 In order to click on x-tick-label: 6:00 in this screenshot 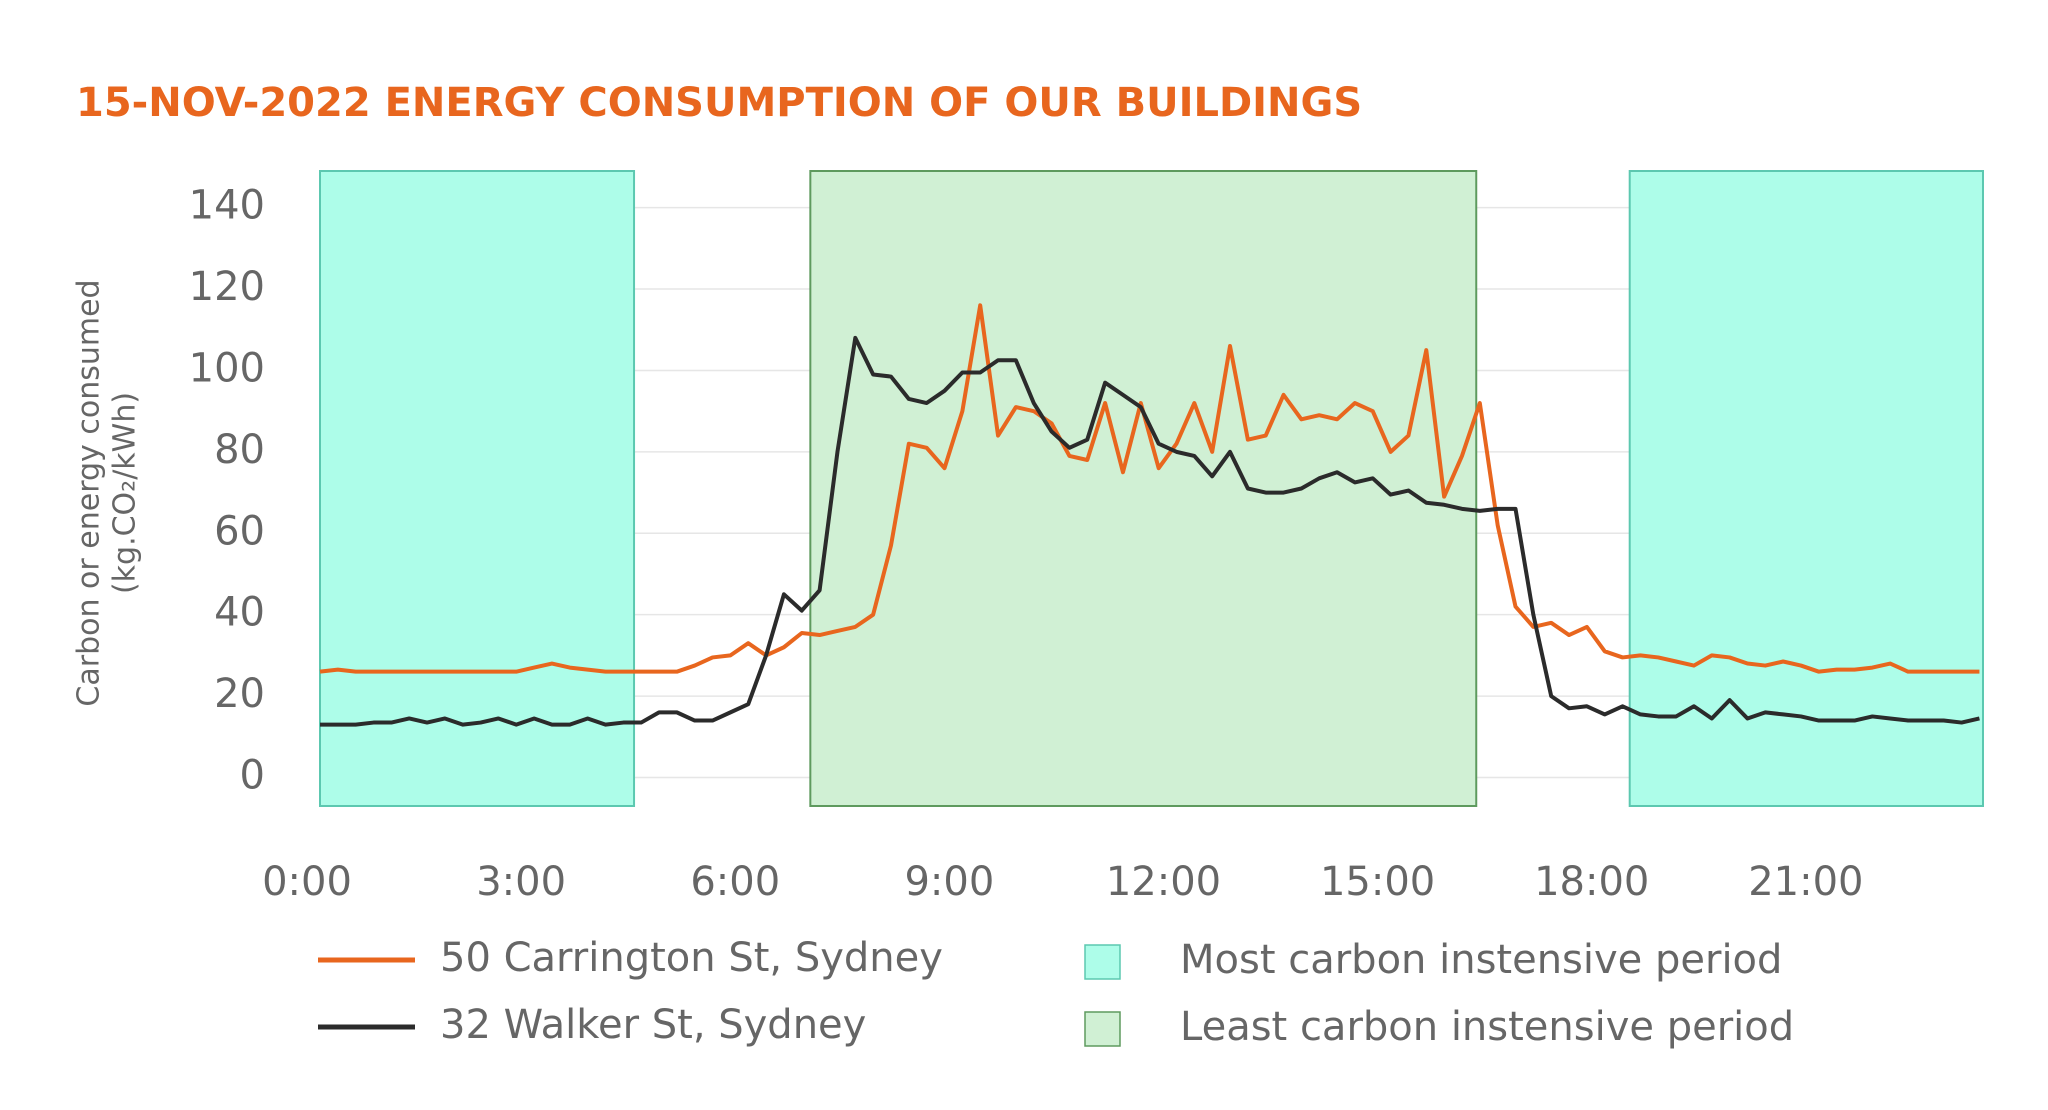, I will do `click(735, 882)`.